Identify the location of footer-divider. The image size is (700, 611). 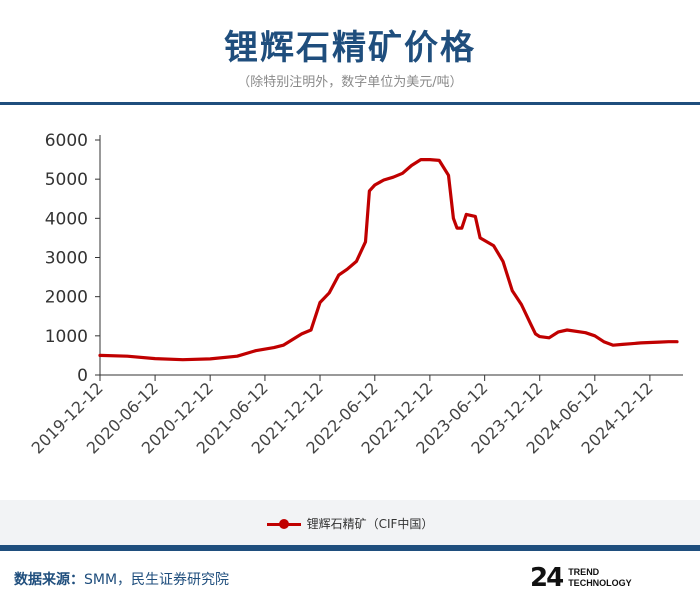
(350, 548).